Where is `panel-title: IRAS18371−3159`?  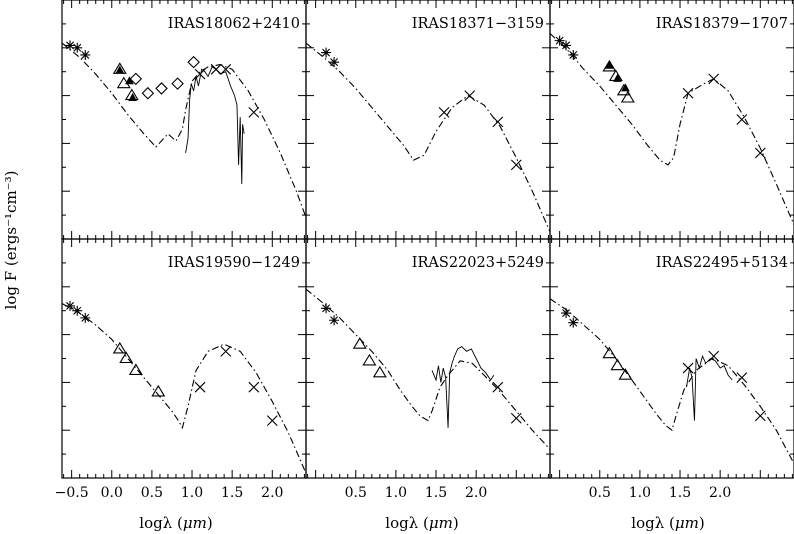 panel-title: IRAS18371−3159 is located at coordinates (478, 24).